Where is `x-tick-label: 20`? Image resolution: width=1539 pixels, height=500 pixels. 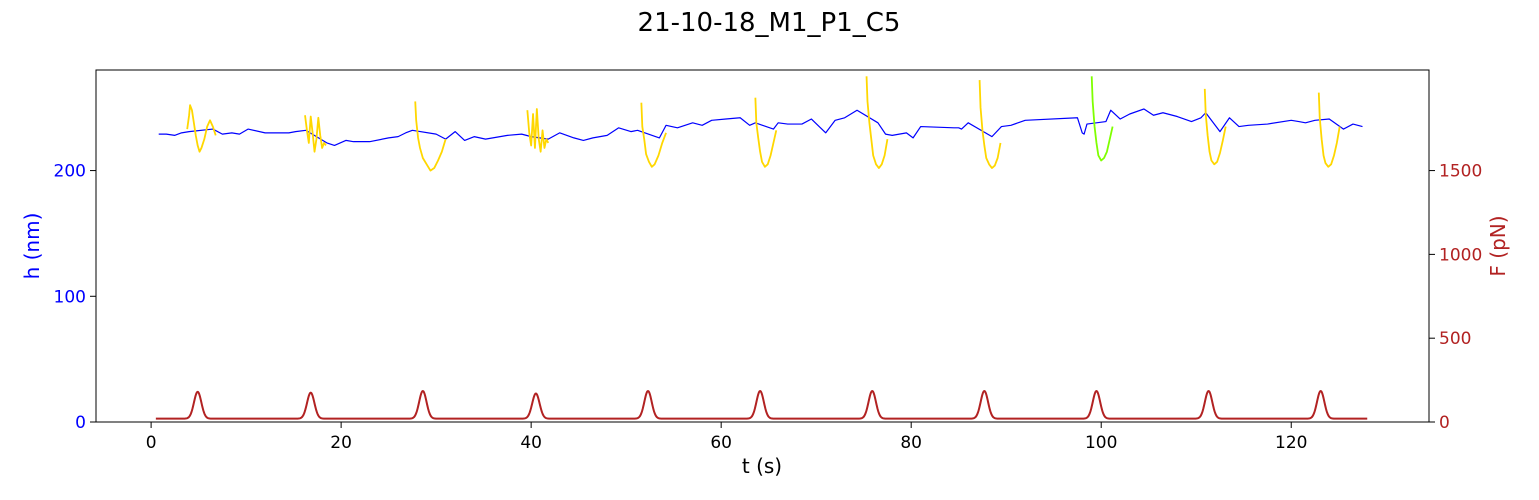 x-tick-label: 20 is located at coordinates (341, 443).